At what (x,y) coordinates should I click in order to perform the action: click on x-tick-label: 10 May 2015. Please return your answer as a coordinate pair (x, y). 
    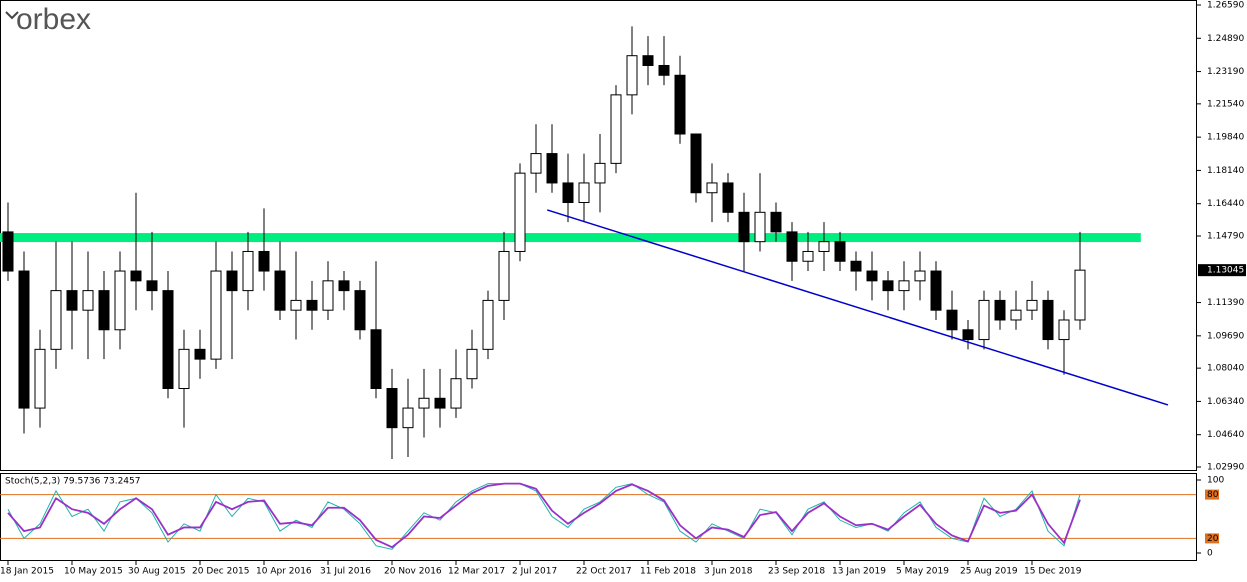
    Looking at the image, I should click on (93, 572).